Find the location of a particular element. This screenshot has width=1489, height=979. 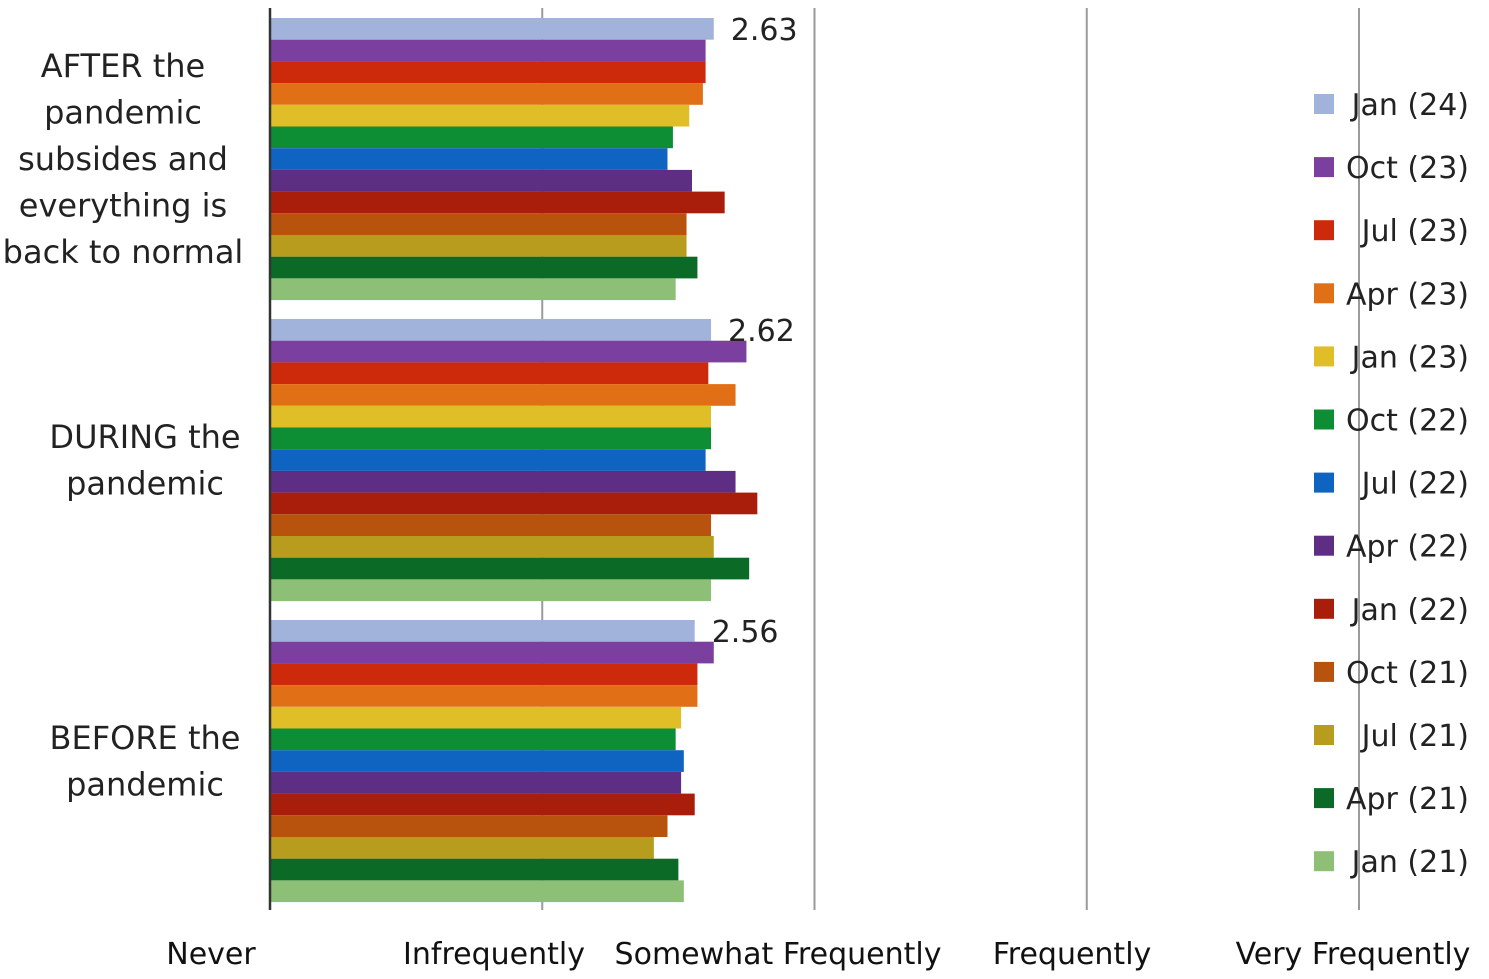

legend-label: Jan (23) is located at coordinates (1409, 357).